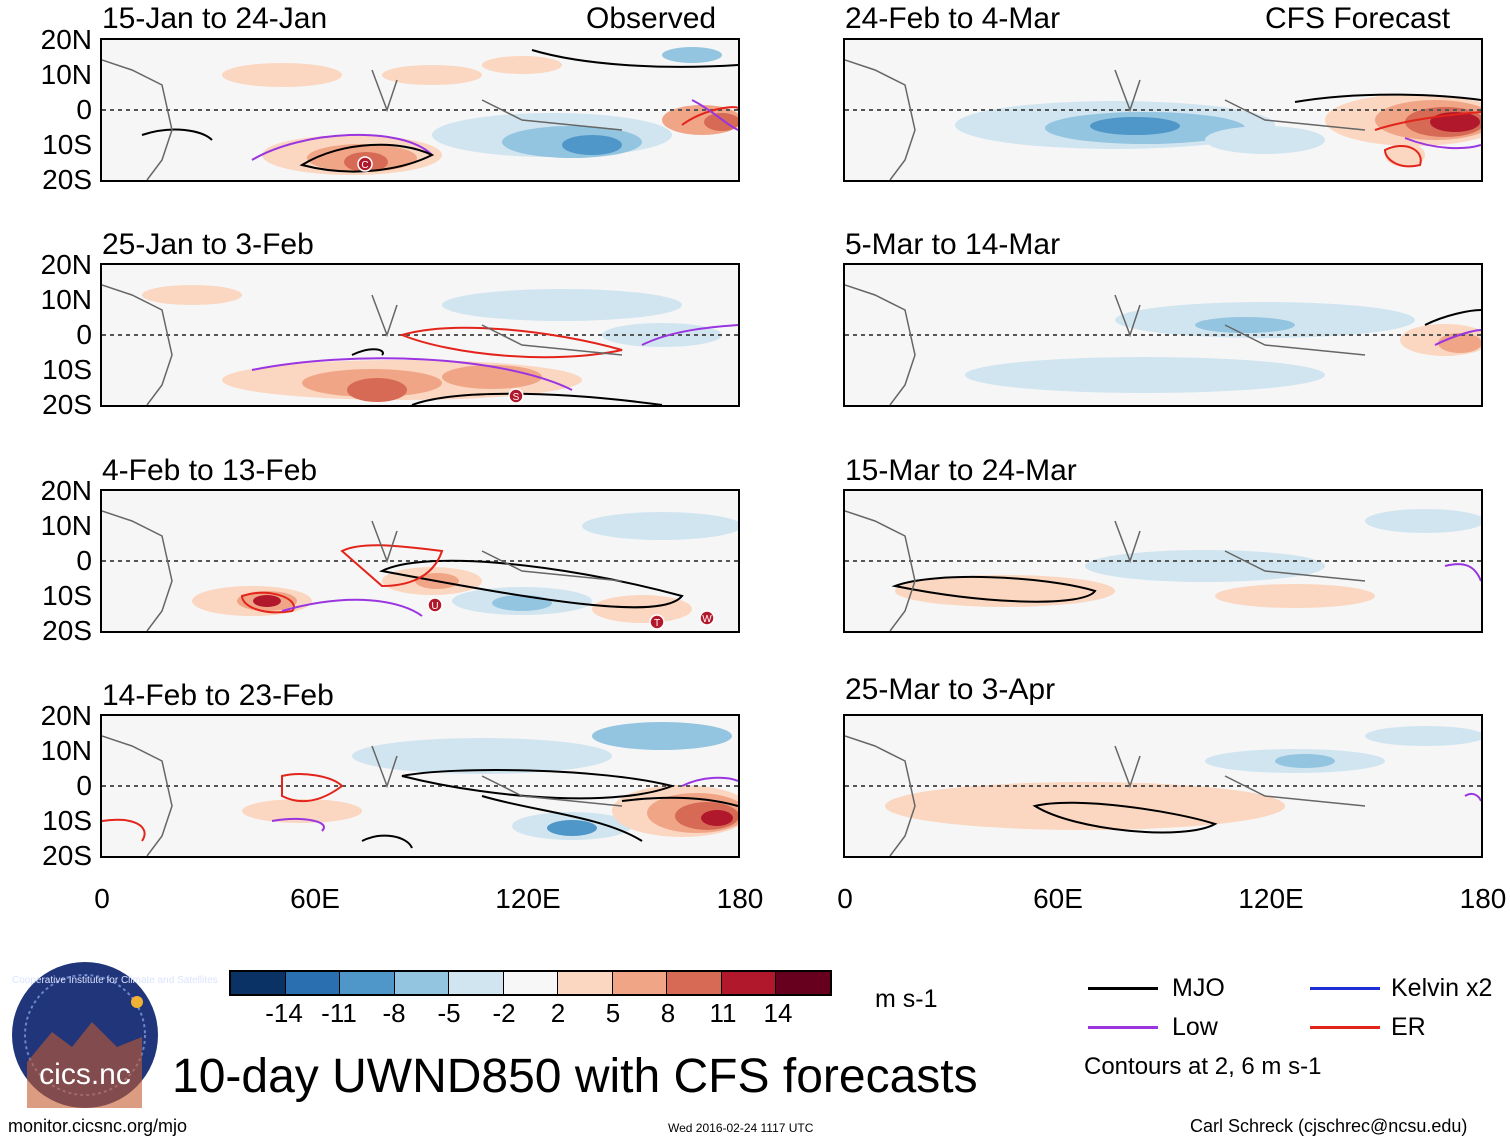 The image size is (1510, 1142). Describe the element at coordinates (339, 1013) in the screenshot. I see `colorbar-label: -11` at that location.